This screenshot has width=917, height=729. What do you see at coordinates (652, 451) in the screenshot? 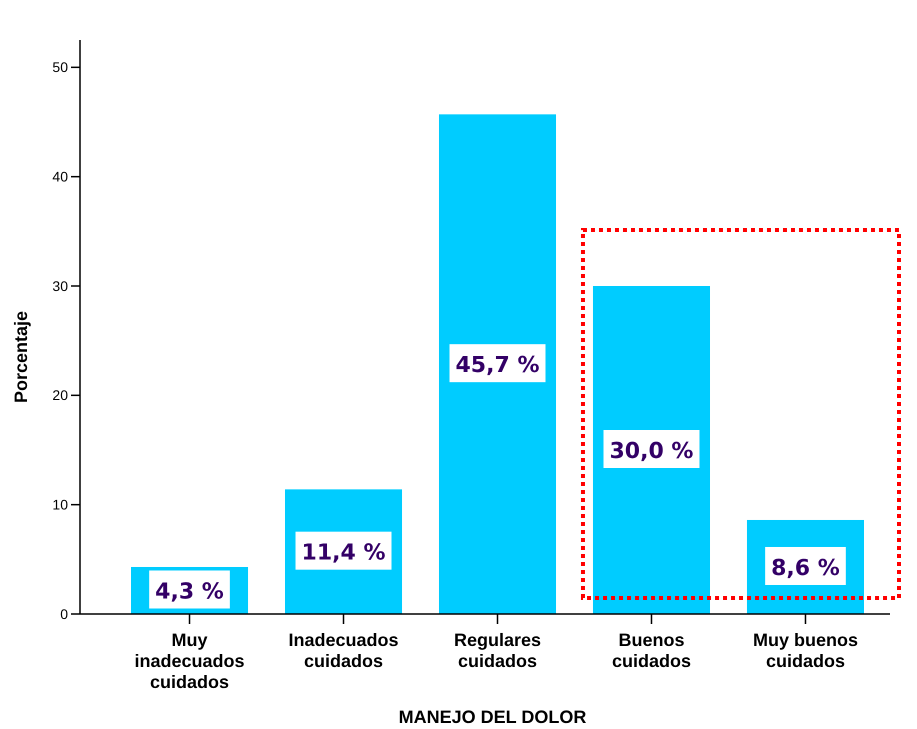
I see `data-label: 30,0 %` at bounding box center [652, 451].